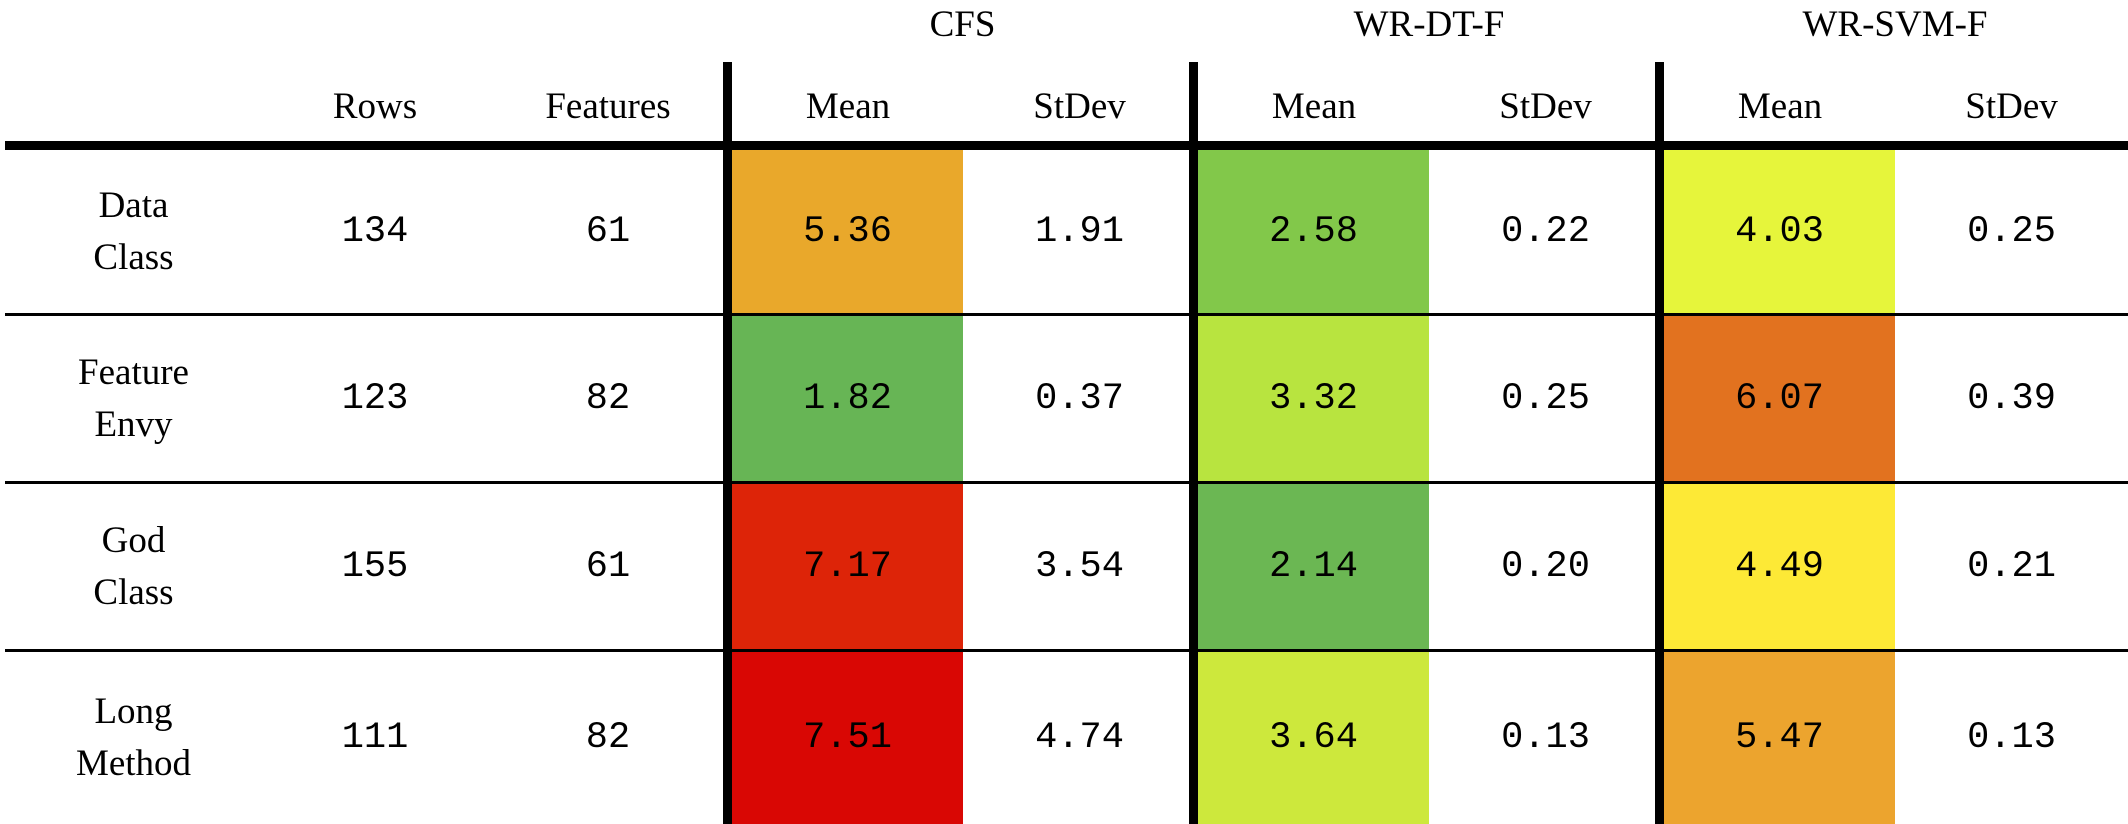 The width and height of the screenshot is (2128, 824). I want to click on cell-svm-stdev: 0.39, so click(2011, 398).